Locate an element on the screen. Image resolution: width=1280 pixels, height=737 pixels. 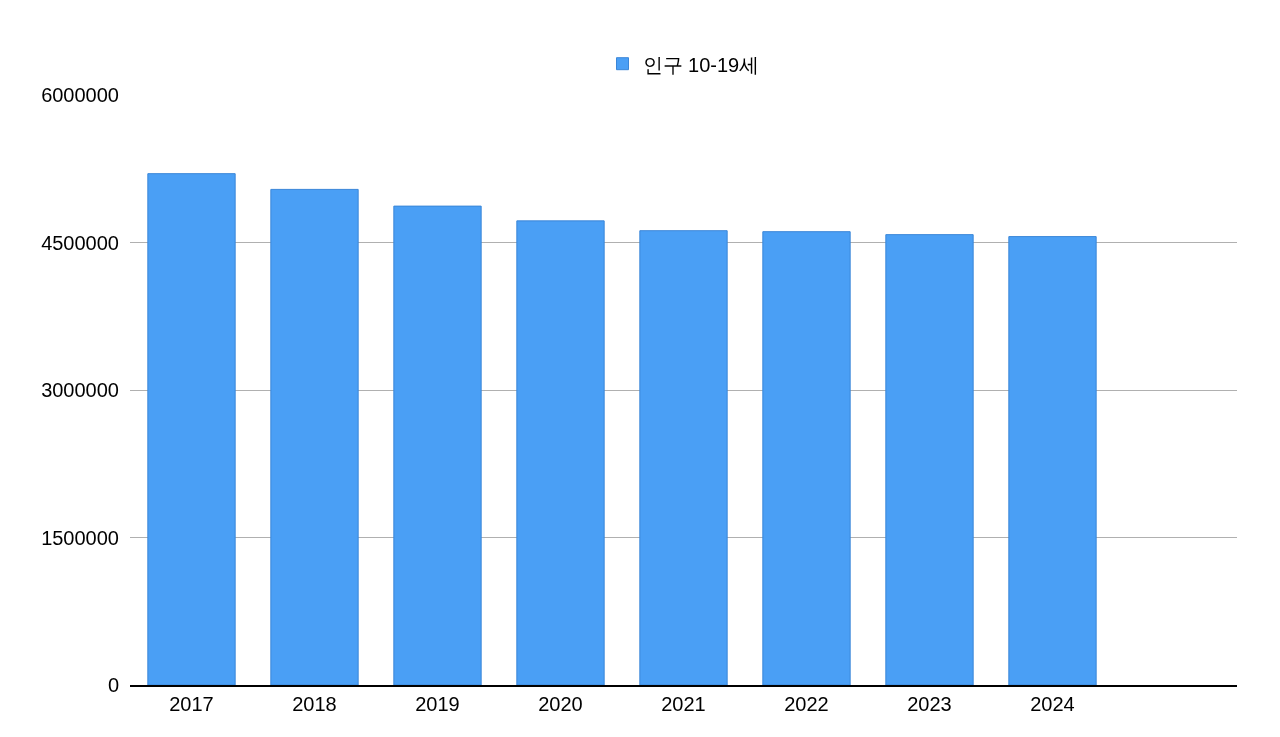
x-tick-label: 2018 is located at coordinates (314, 704).